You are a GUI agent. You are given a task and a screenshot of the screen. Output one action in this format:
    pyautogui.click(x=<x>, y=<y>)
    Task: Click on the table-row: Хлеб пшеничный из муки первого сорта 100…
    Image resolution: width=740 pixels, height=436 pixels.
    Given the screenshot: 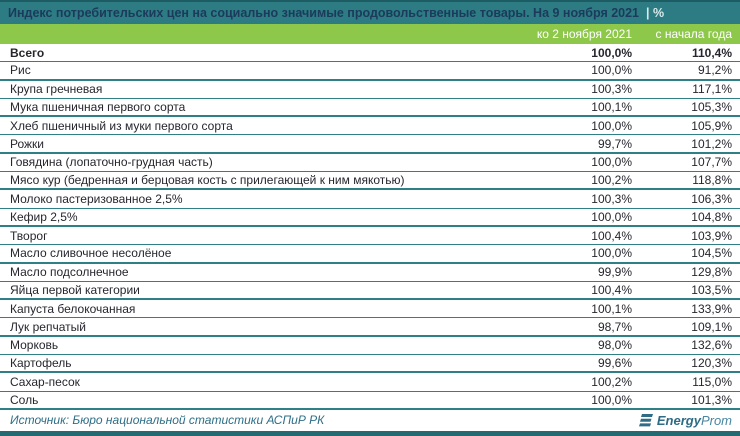 What is the action you would take?
    pyautogui.click(x=370, y=126)
    